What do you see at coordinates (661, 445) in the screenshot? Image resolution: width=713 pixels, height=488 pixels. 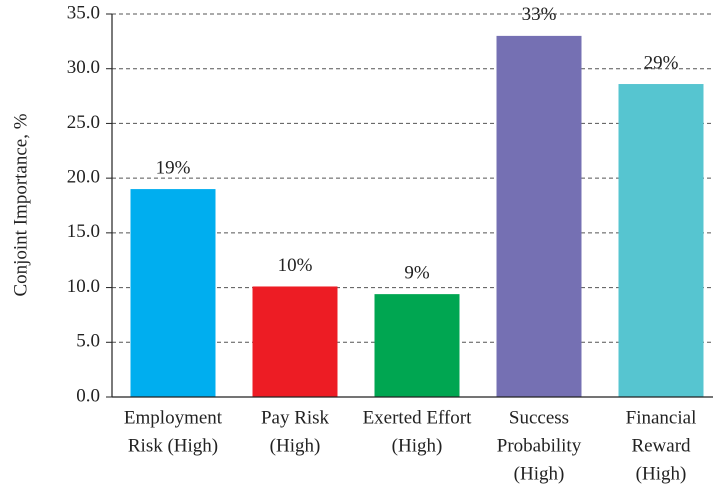 I see `x-tick-label: Reward` at bounding box center [661, 445].